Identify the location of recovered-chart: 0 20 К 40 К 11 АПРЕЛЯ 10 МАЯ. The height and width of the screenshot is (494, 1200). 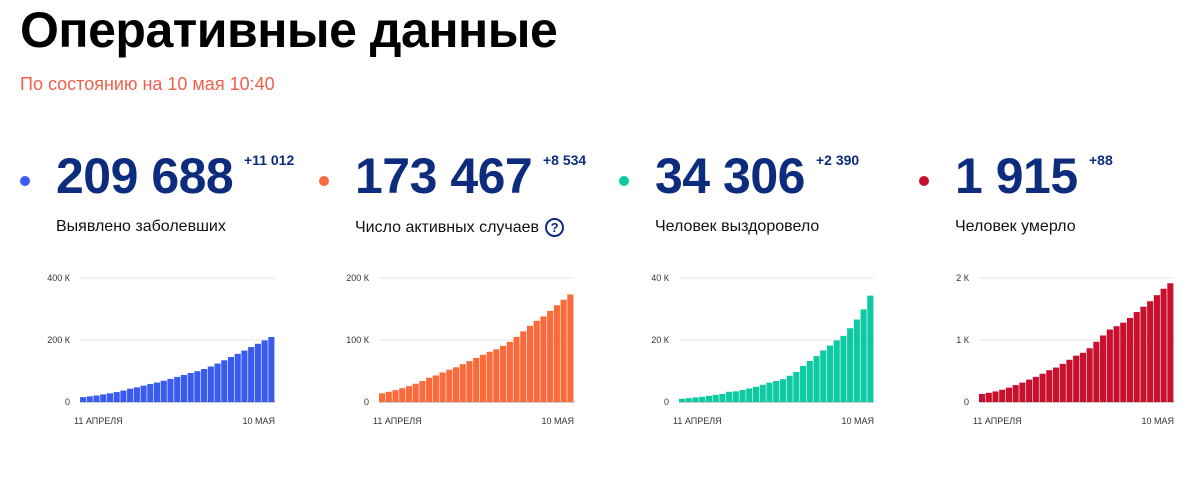
(762, 349).